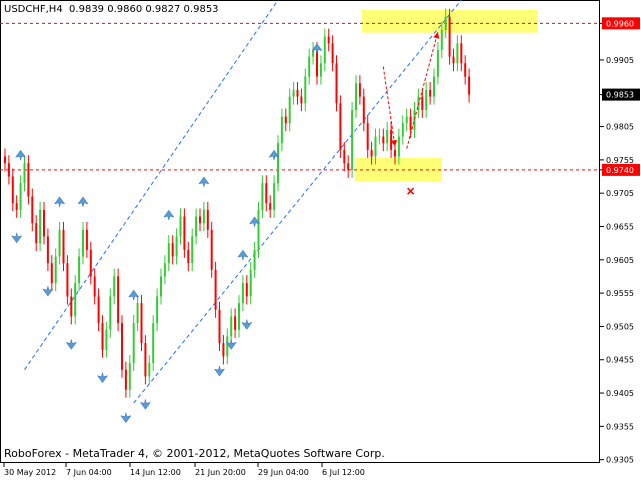 The width and height of the screenshot is (641, 484). What do you see at coordinates (620, 393) in the screenshot?
I see `y-tick-label: 0.9405` at bounding box center [620, 393].